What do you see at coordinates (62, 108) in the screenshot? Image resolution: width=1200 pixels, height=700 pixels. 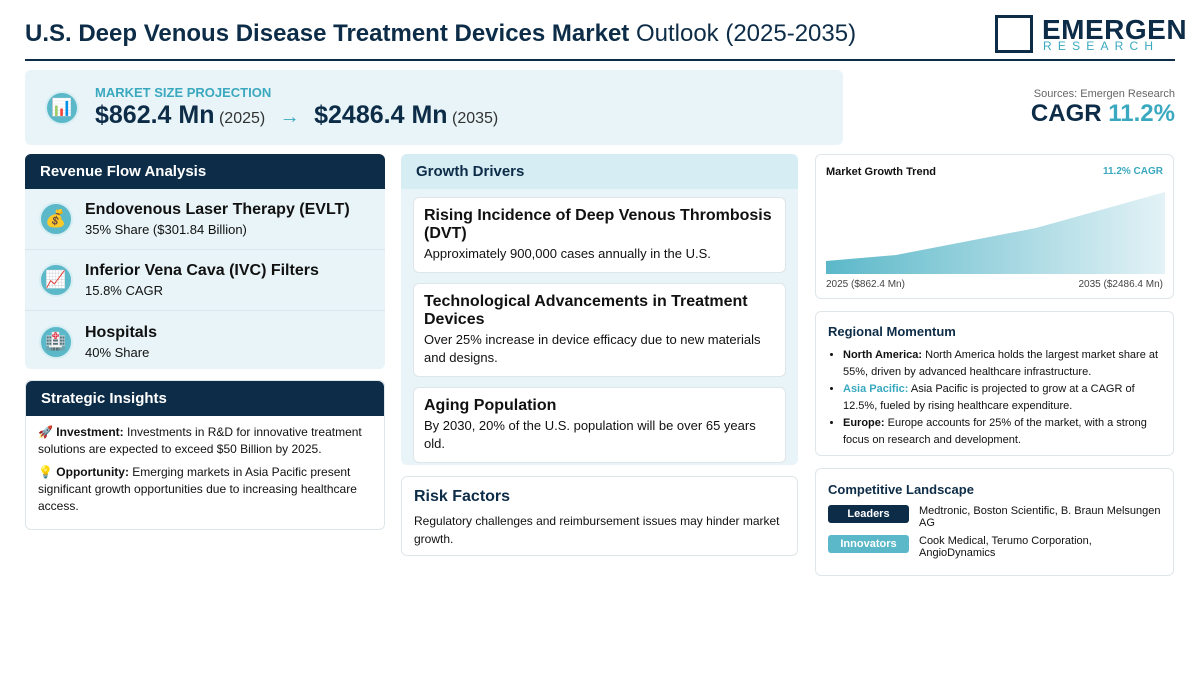 I see `projection-icon: 📊` at bounding box center [62, 108].